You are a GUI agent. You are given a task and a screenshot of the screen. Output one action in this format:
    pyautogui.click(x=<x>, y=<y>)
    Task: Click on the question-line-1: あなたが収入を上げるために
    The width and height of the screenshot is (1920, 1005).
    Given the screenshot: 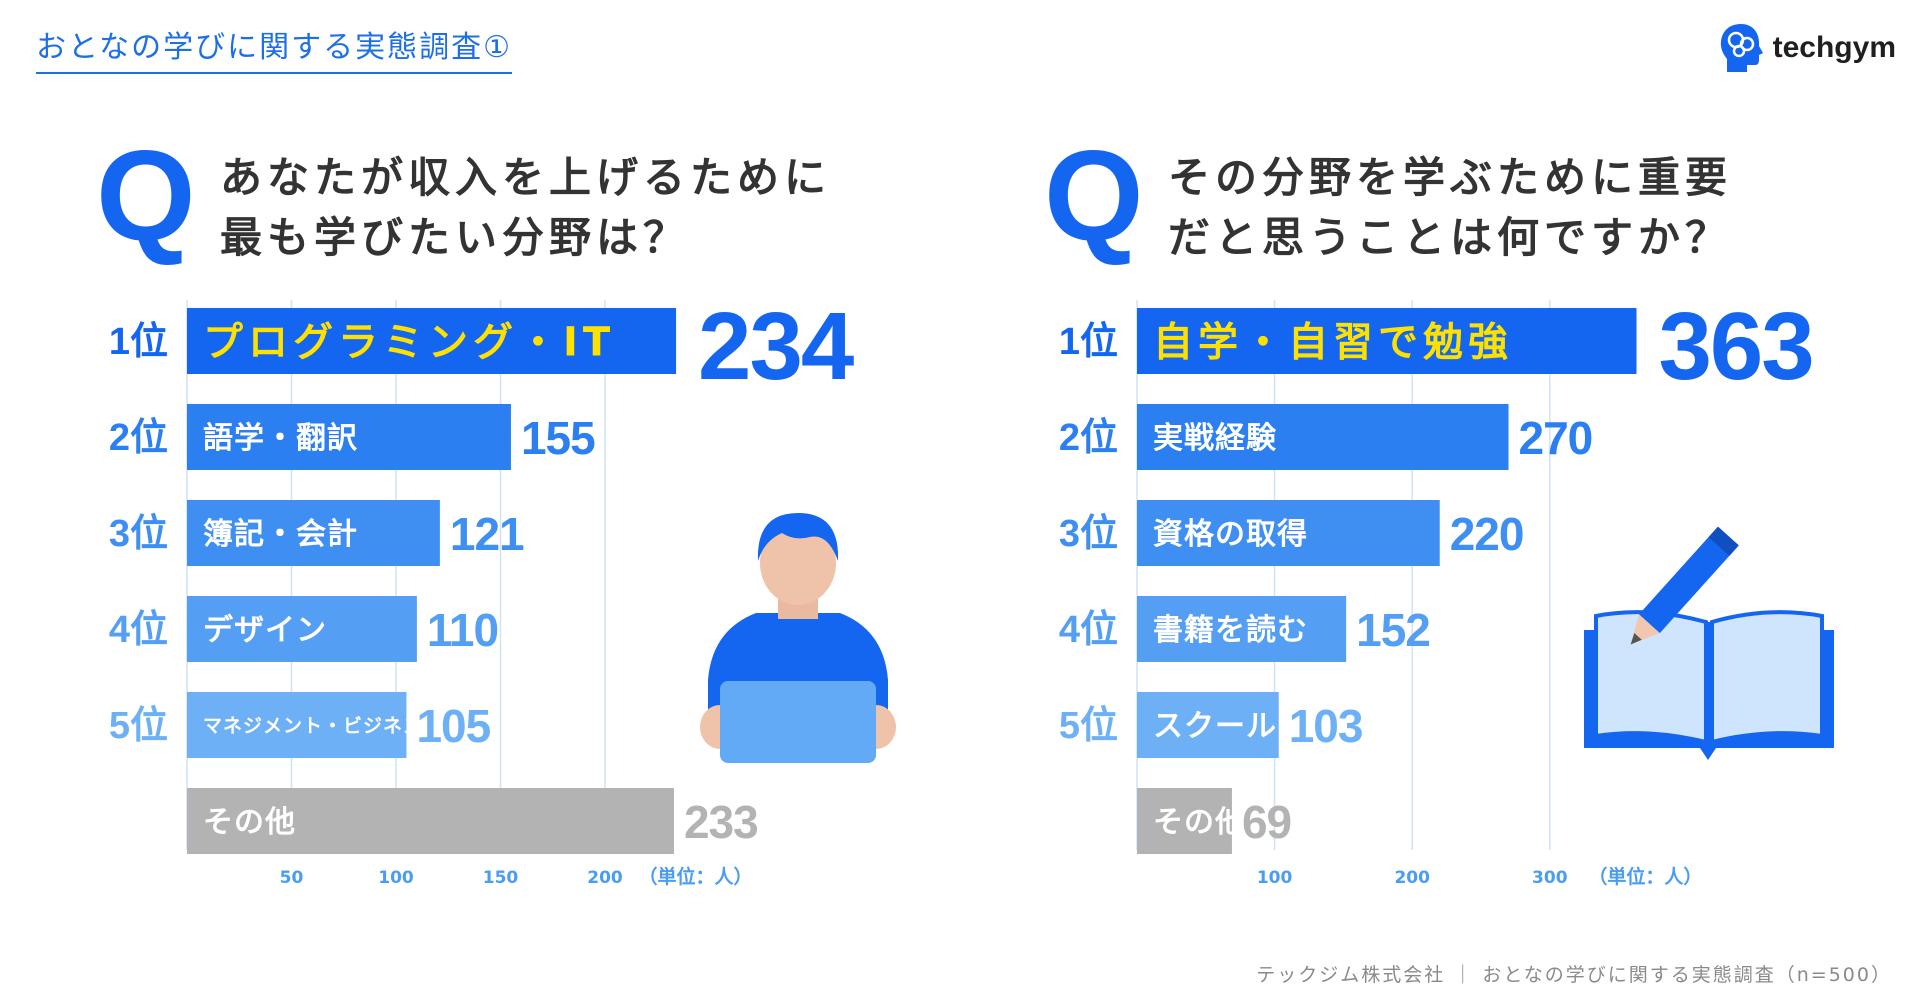 What is the action you would take?
    pyautogui.click(x=526, y=177)
    